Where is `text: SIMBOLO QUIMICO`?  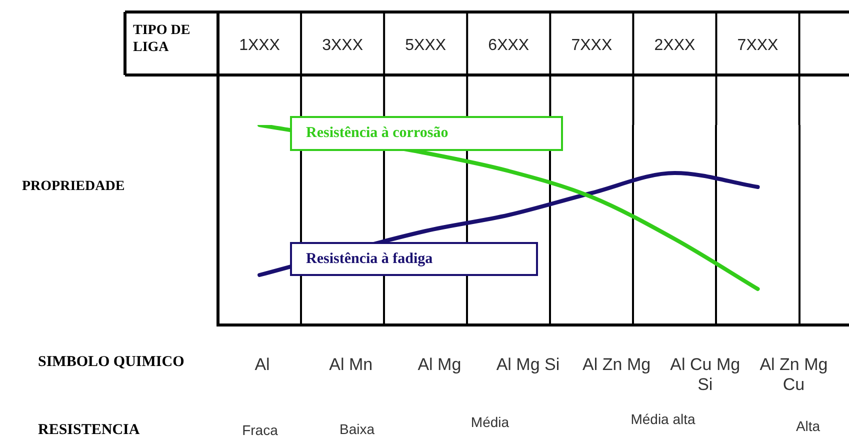 text: SIMBOLO QUIMICO is located at coordinates (111, 362).